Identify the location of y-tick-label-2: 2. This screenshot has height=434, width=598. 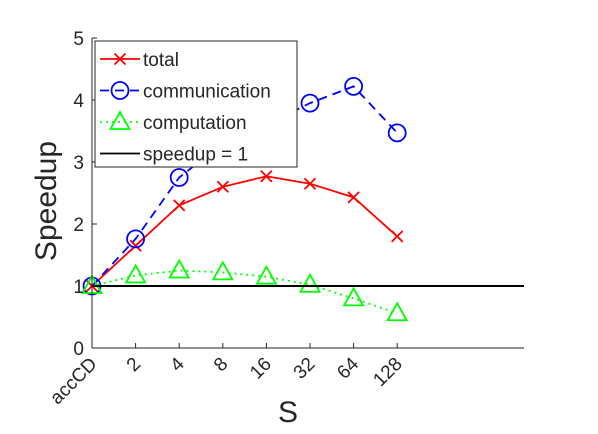
(78, 225).